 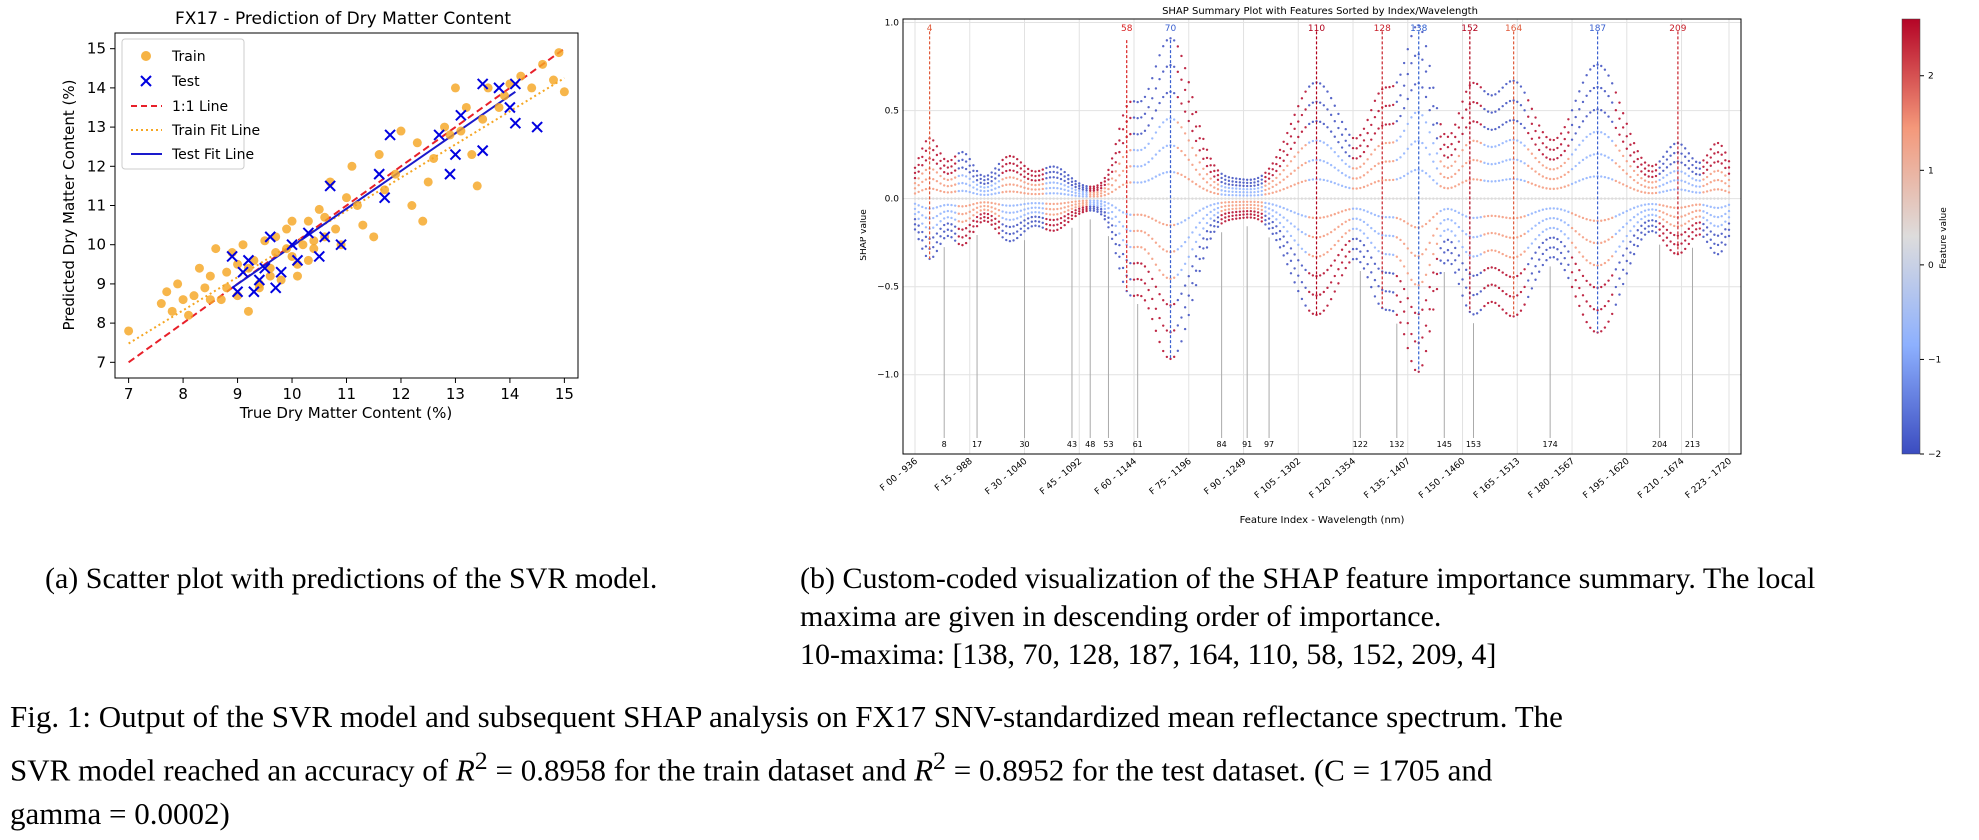 I want to click on colorbar-tick-label: 2, so click(x=1931, y=77).